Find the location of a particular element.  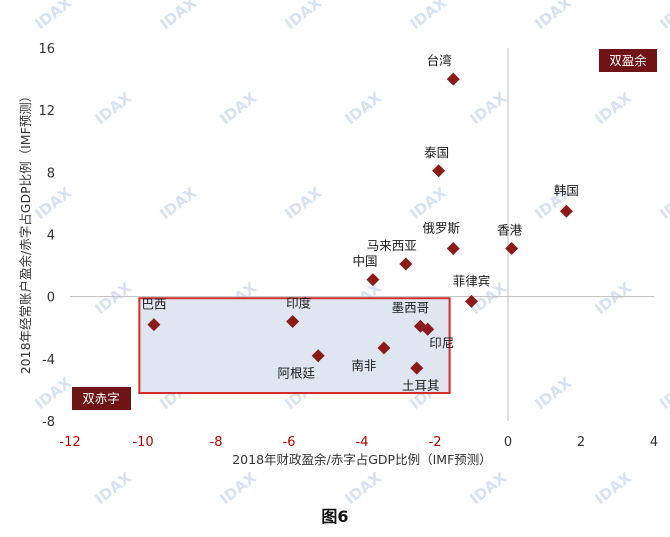

point-label: 俄罗斯 is located at coordinates (441, 227).